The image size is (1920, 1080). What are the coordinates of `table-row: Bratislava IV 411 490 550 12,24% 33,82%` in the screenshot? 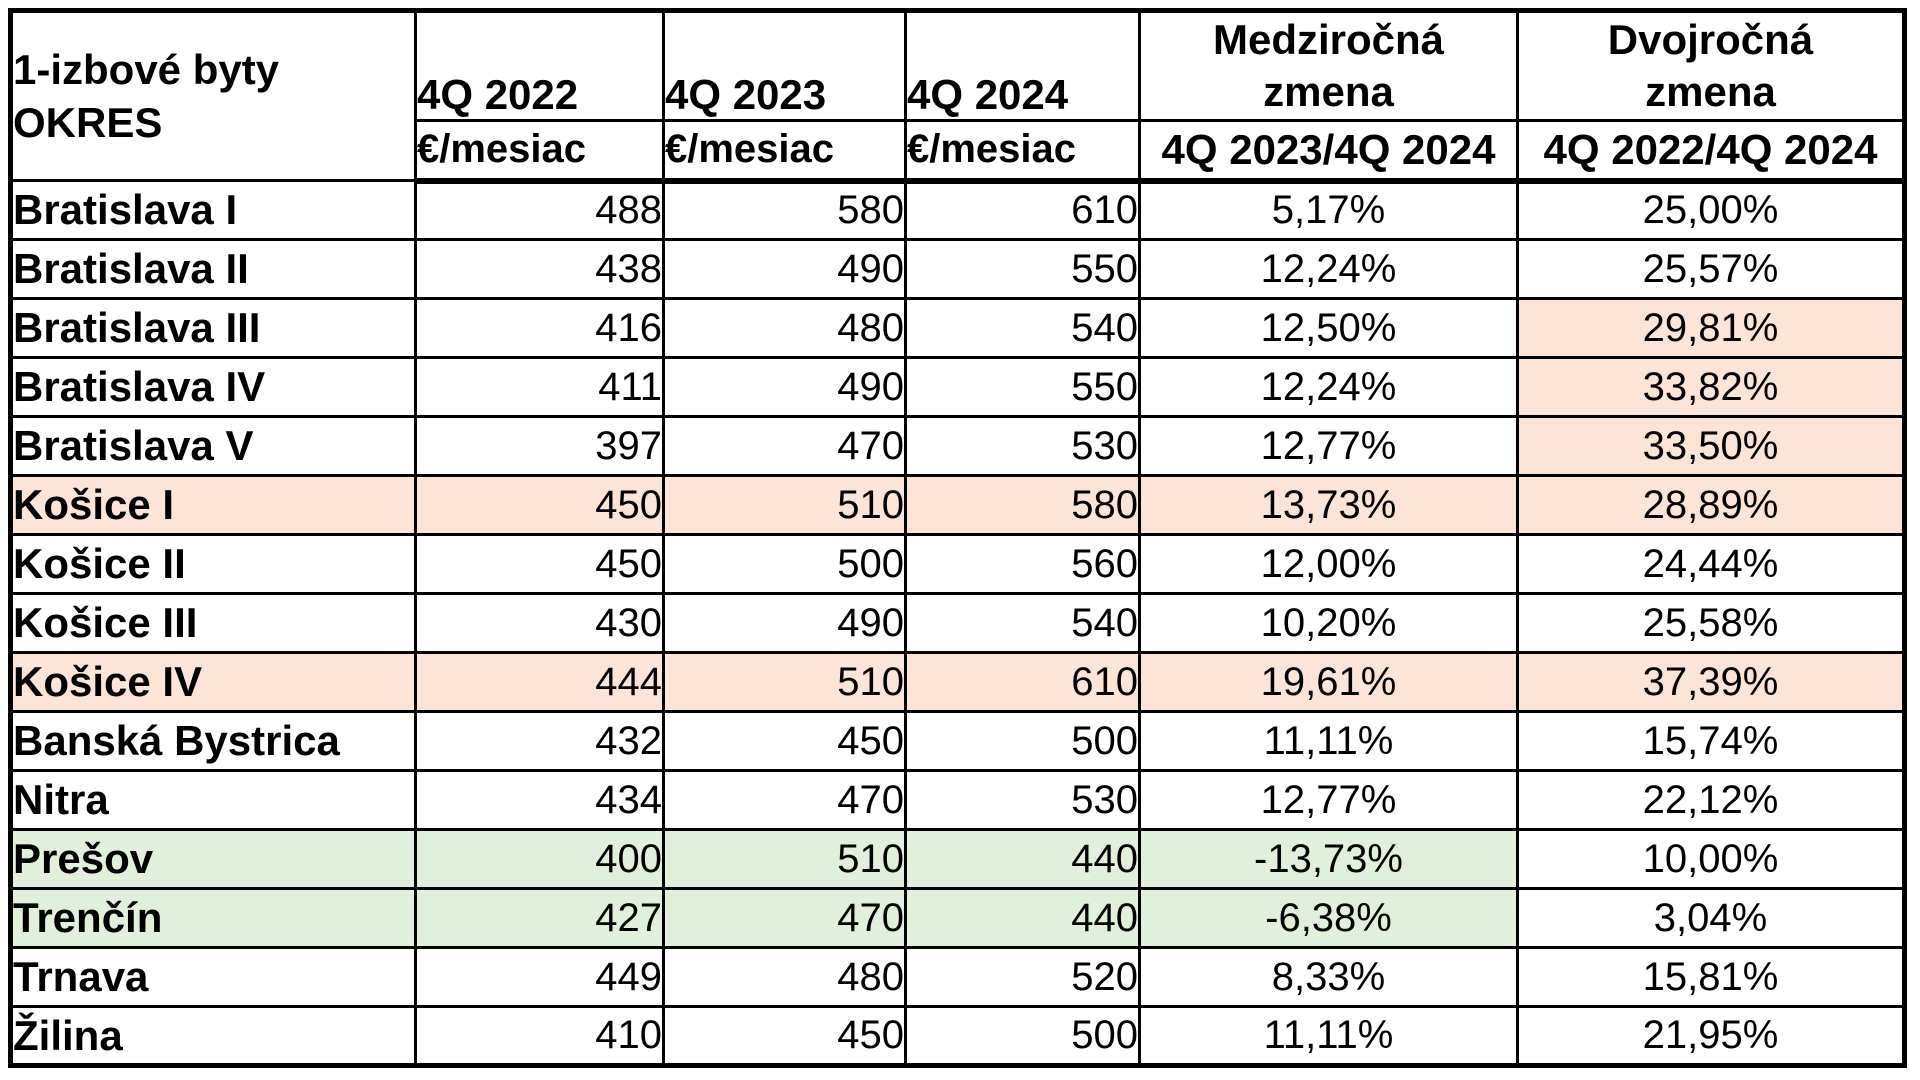 It's located at (957, 387).